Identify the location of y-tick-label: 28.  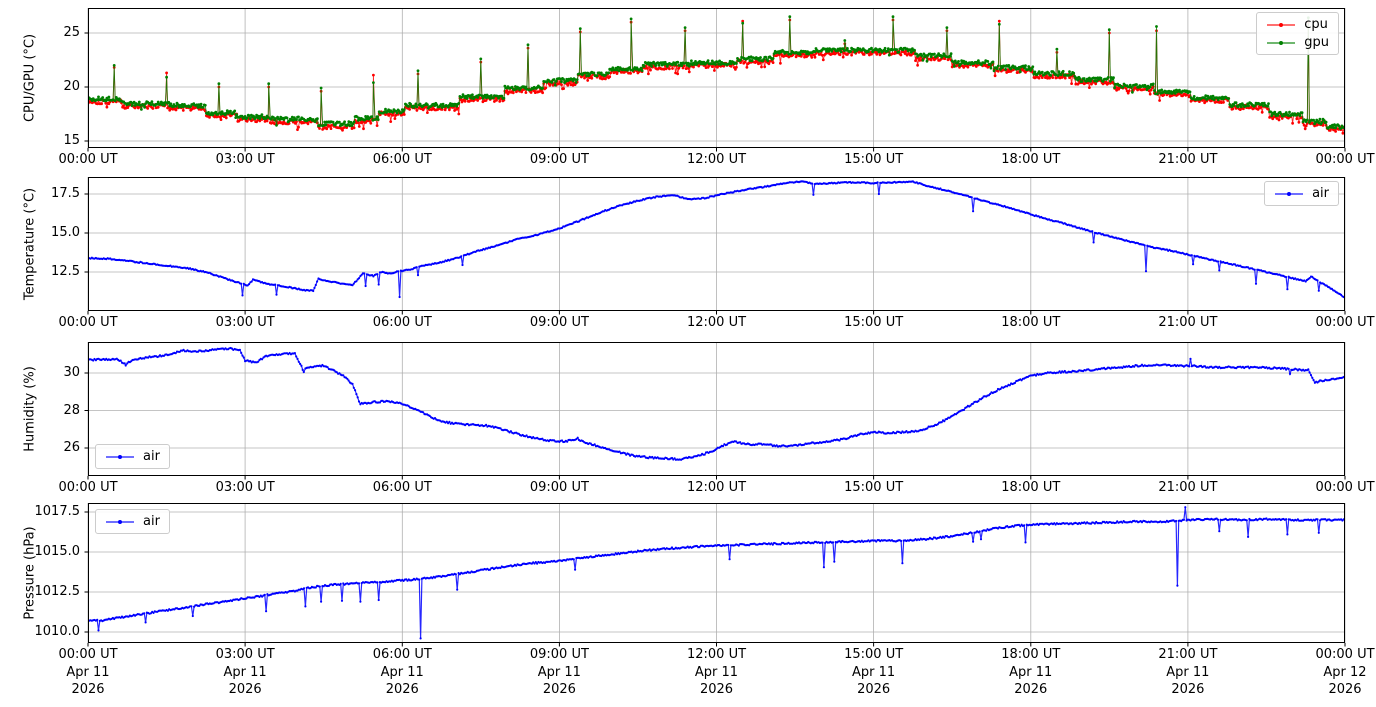
(71, 410).